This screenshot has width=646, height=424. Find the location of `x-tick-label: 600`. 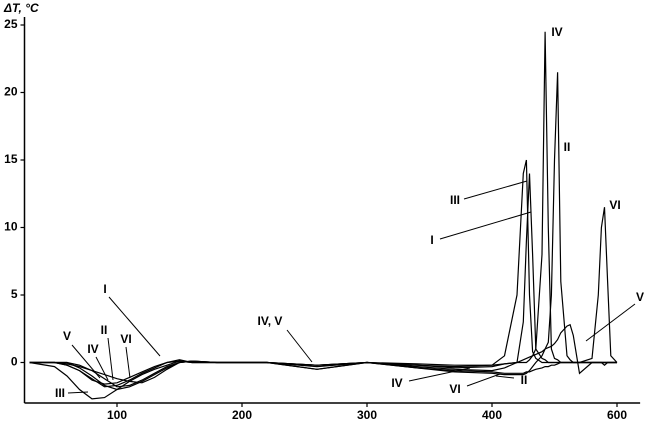

x-tick-label: 600 is located at coordinates (617, 415).